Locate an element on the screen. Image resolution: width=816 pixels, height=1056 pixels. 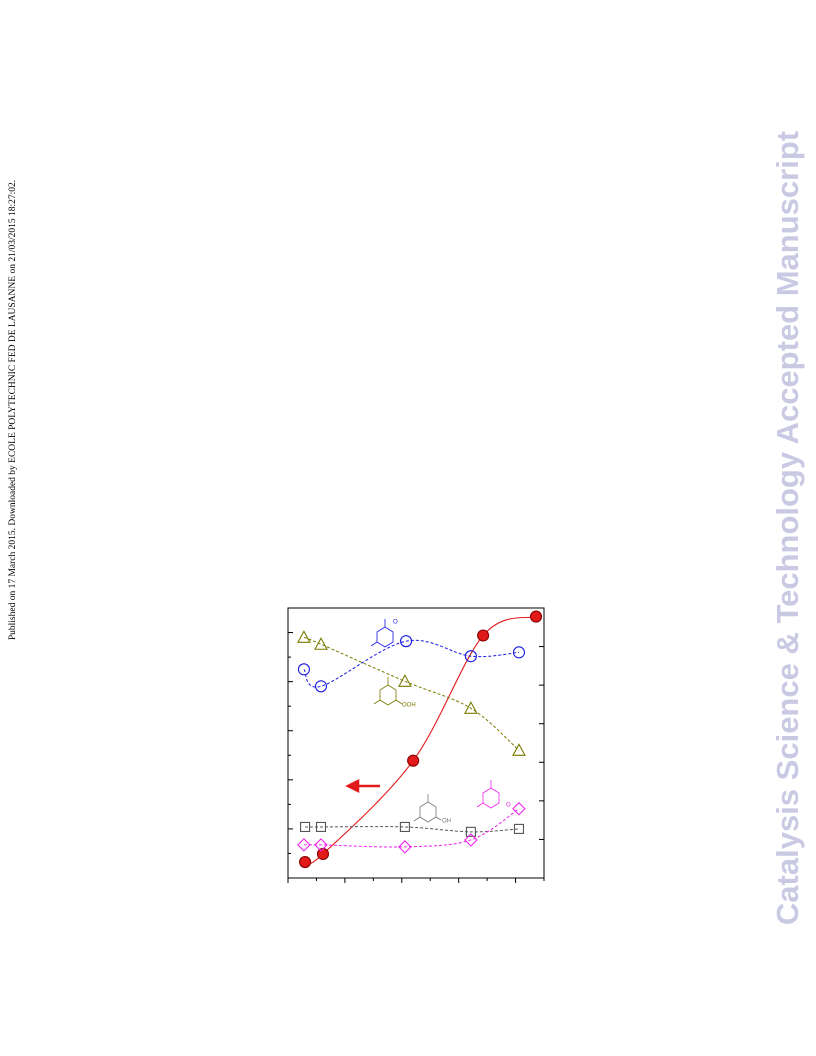
molecule-label: OH is located at coordinates (446, 822).